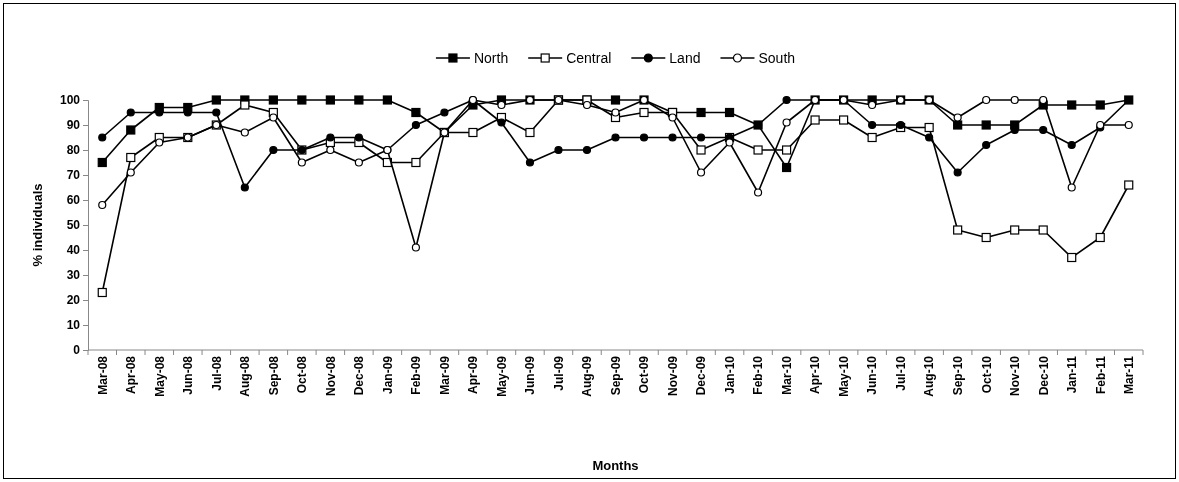 This screenshot has width=1179, height=482. I want to click on x-tick-label: Mar-08, so click(102, 375).